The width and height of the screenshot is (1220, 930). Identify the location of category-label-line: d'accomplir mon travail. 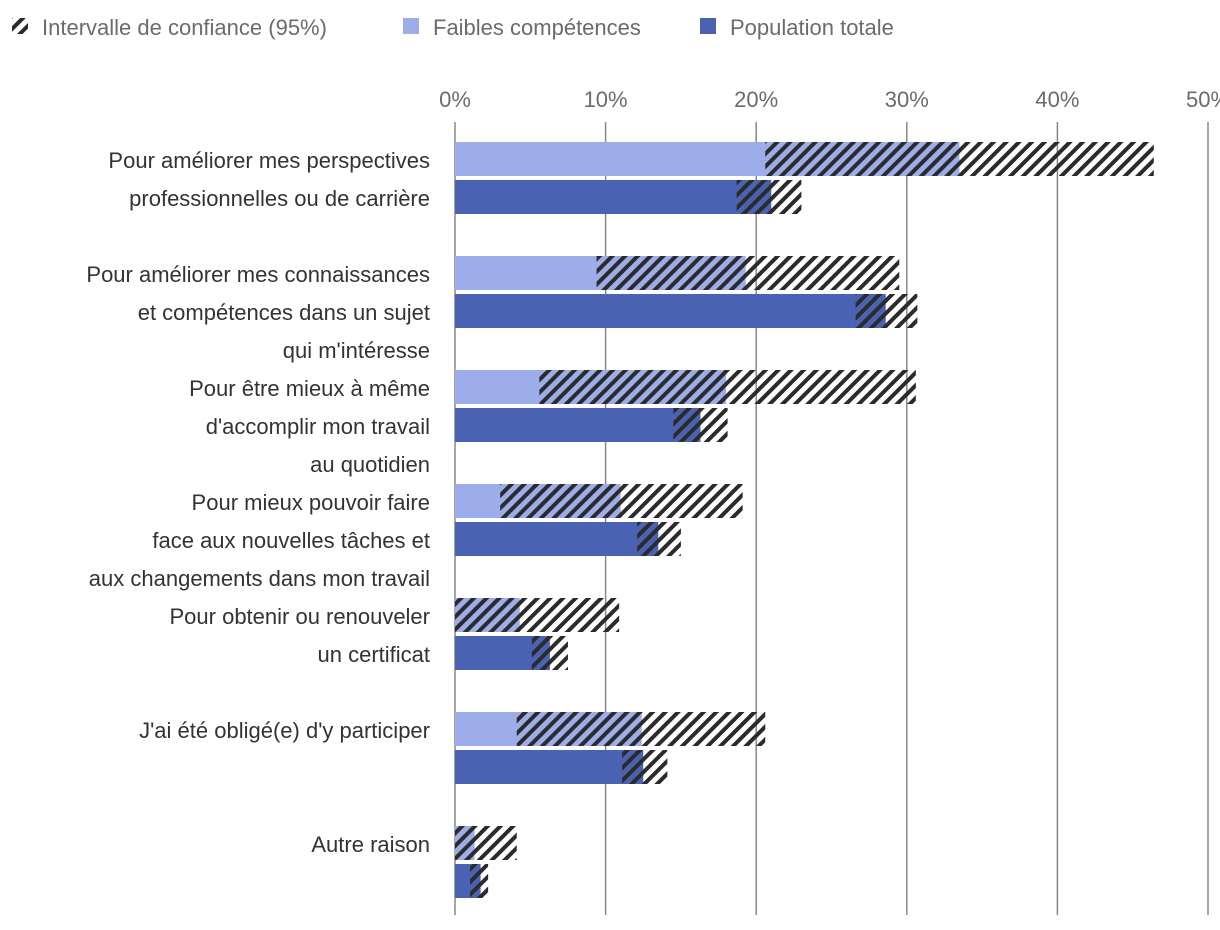
(318, 426).